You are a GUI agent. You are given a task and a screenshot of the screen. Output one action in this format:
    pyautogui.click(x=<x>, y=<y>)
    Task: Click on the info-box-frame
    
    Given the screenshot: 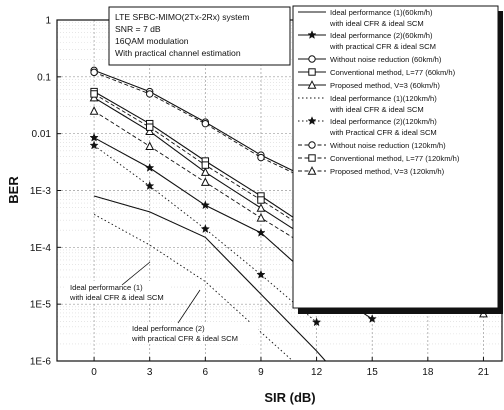 What is the action you would take?
    pyautogui.click(x=199, y=36)
    